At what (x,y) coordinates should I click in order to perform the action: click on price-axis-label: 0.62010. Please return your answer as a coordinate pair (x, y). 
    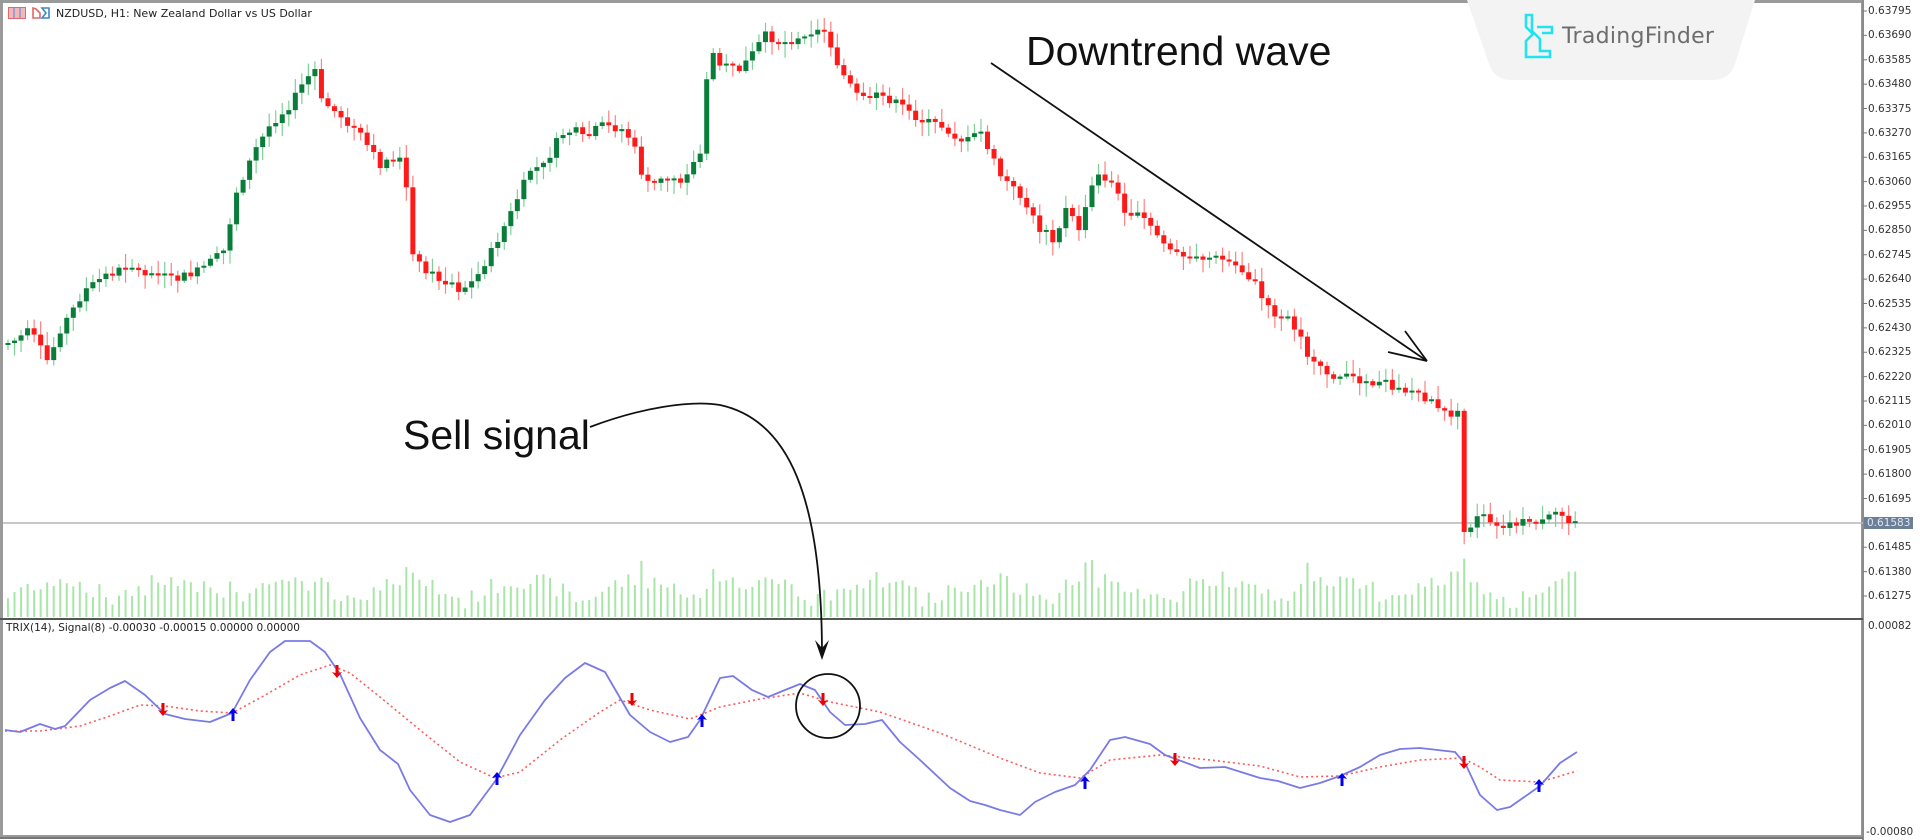
    Looking at the image, I should click on (1890, 425).